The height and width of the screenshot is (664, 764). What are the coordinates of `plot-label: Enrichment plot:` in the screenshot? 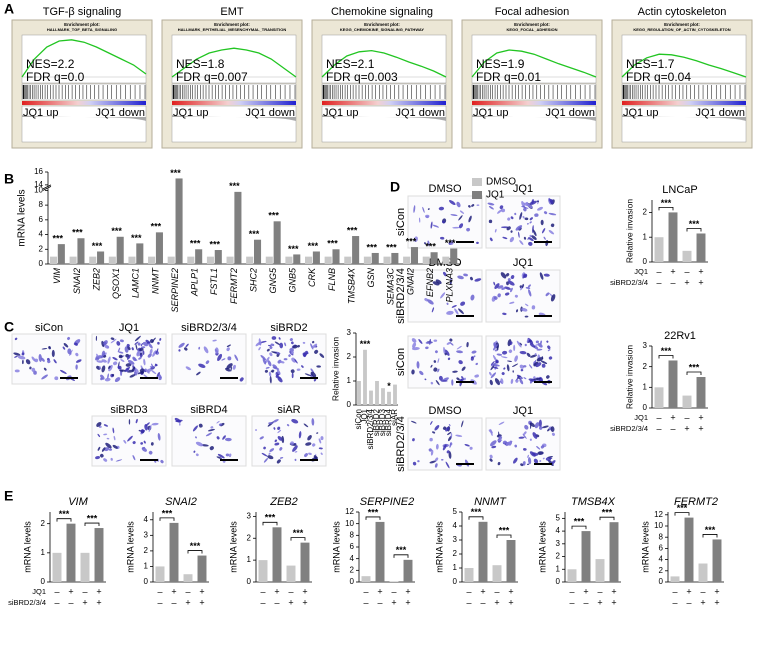 It's located at (532, 24).